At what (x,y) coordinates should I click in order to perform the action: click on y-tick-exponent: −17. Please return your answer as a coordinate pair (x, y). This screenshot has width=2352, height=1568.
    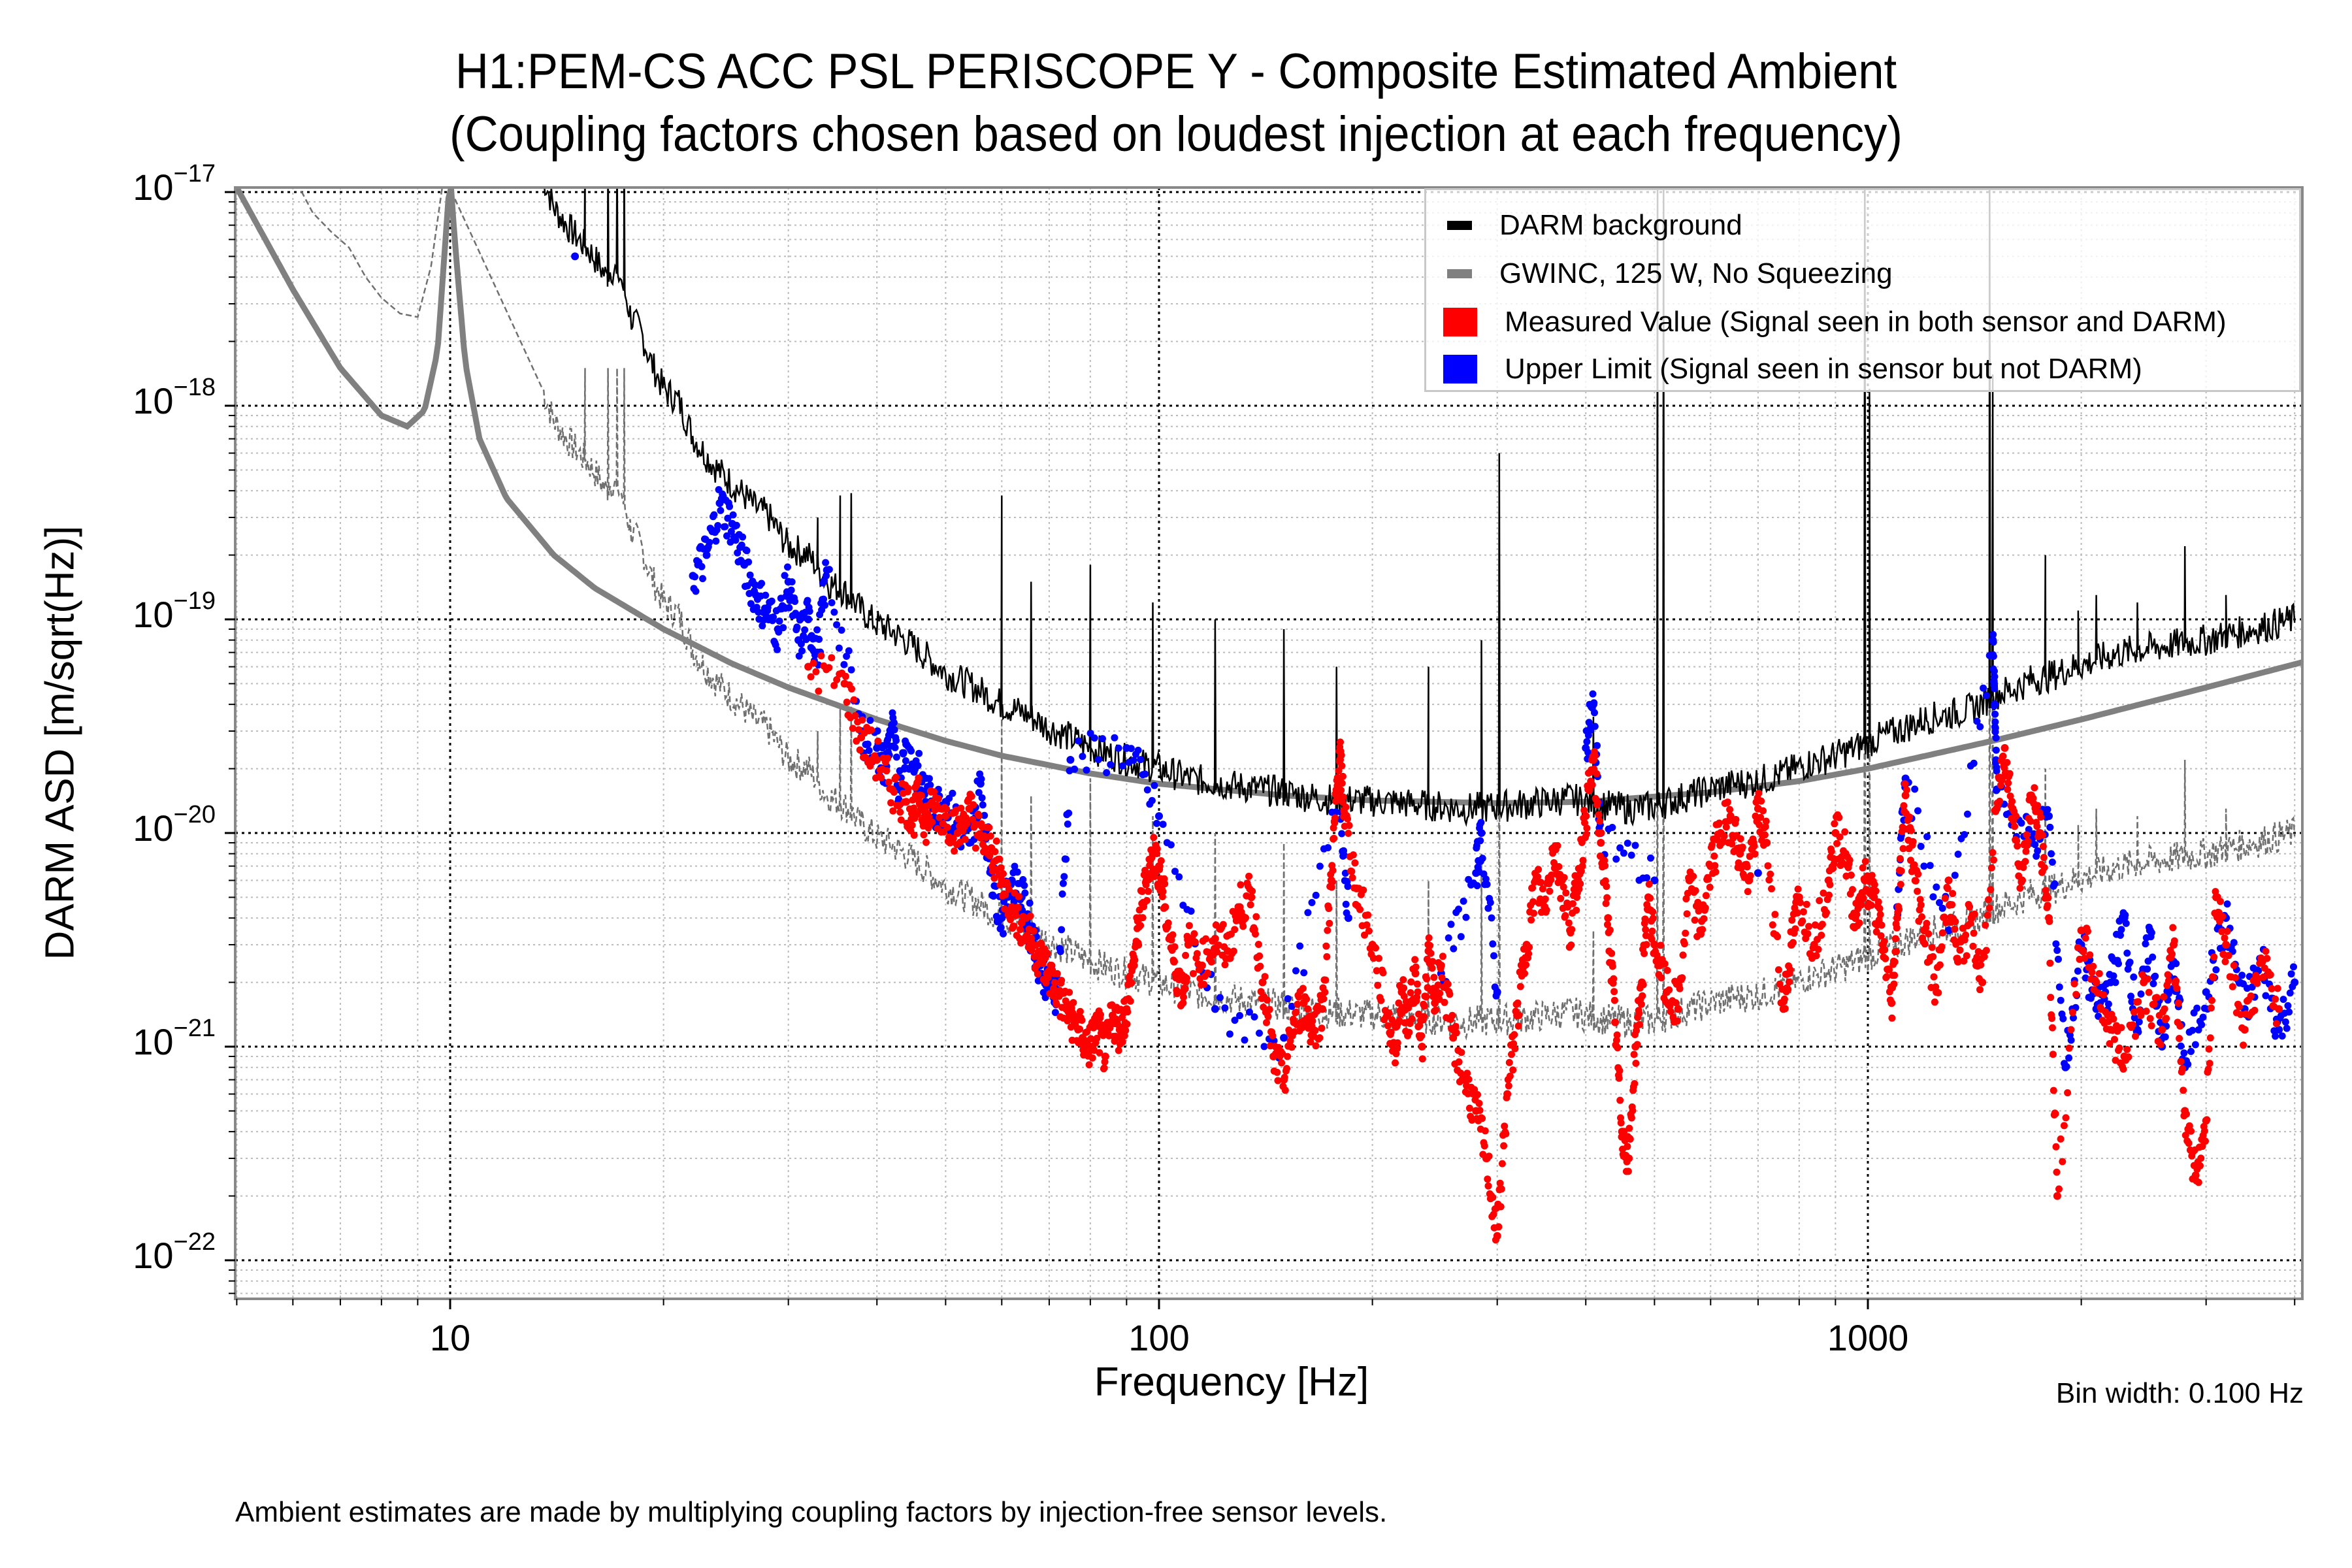
    Looking at the image, I should click on (194, 174).